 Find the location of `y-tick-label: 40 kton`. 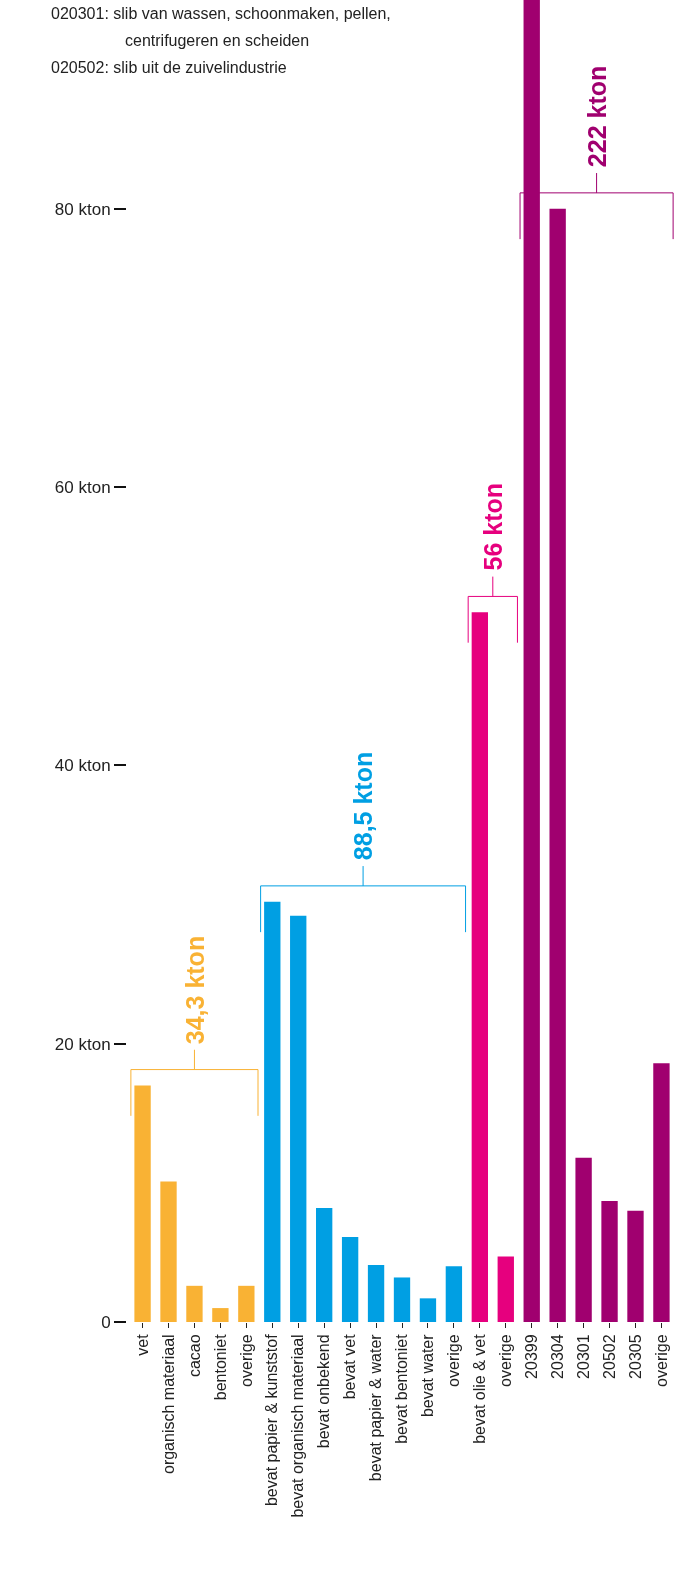

y-tick-label: 40 kton is located at coordinates (82, 766).